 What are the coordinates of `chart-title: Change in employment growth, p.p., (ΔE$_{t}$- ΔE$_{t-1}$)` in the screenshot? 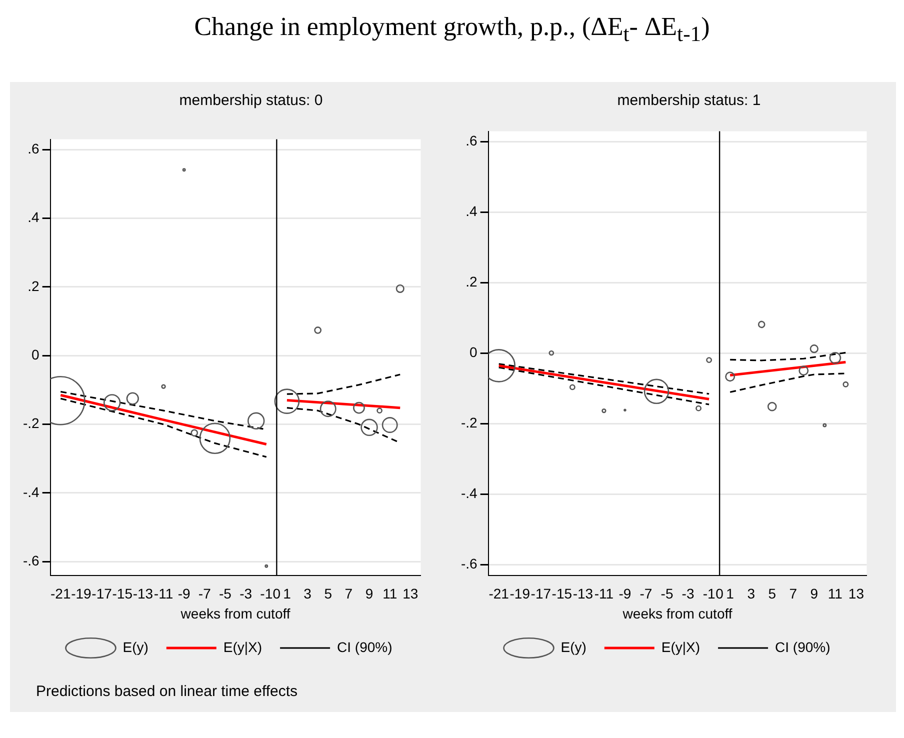 It's located at (452, 29).